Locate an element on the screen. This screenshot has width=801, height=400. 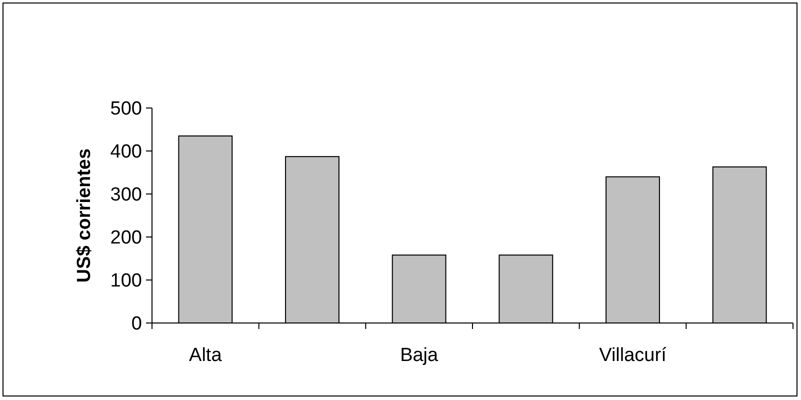
y-tick-label: 200 is located at coordinates (126, 238).